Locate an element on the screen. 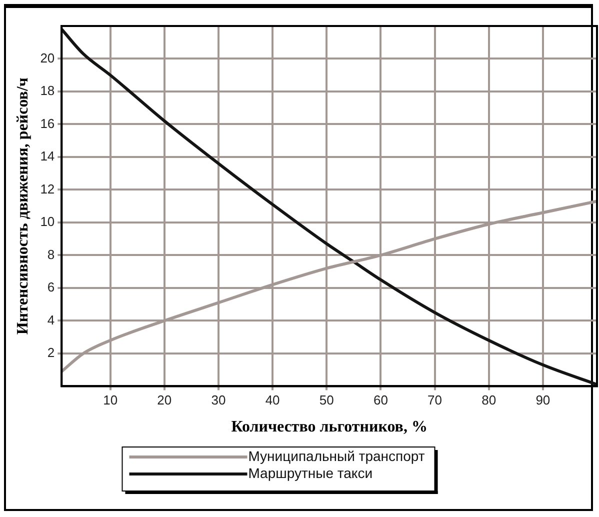  x-tick-label: 60 is located at coordinates (380, 400).